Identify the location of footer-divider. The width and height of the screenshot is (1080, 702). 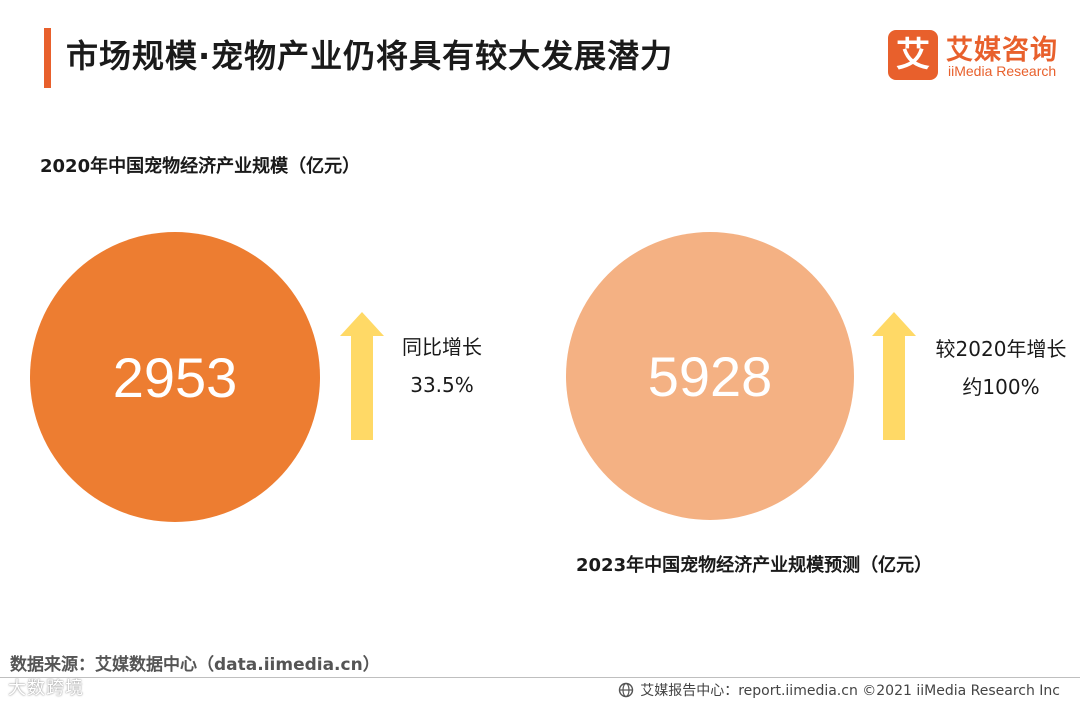
(540, 677).